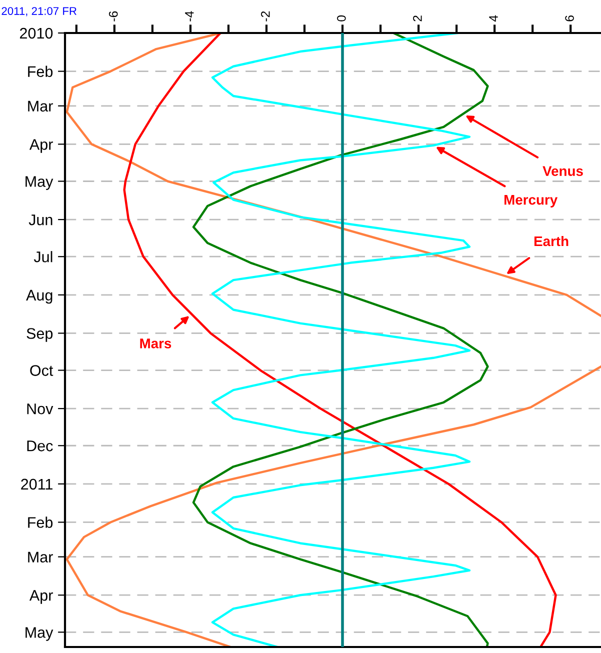  What do you see at coordinates (39, 335) in the screenshot?
I see `y-tick-label: Sep` at bounding box center [39, 335].